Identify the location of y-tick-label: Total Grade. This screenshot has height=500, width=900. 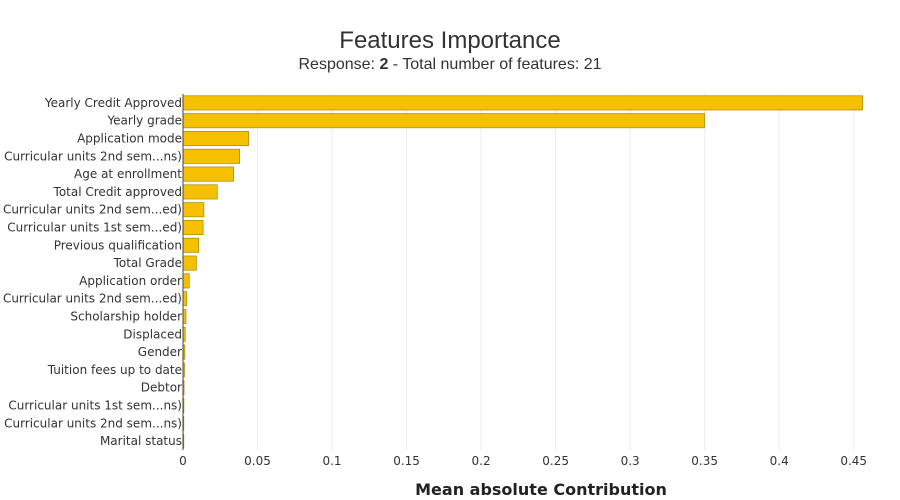
(147, 263).